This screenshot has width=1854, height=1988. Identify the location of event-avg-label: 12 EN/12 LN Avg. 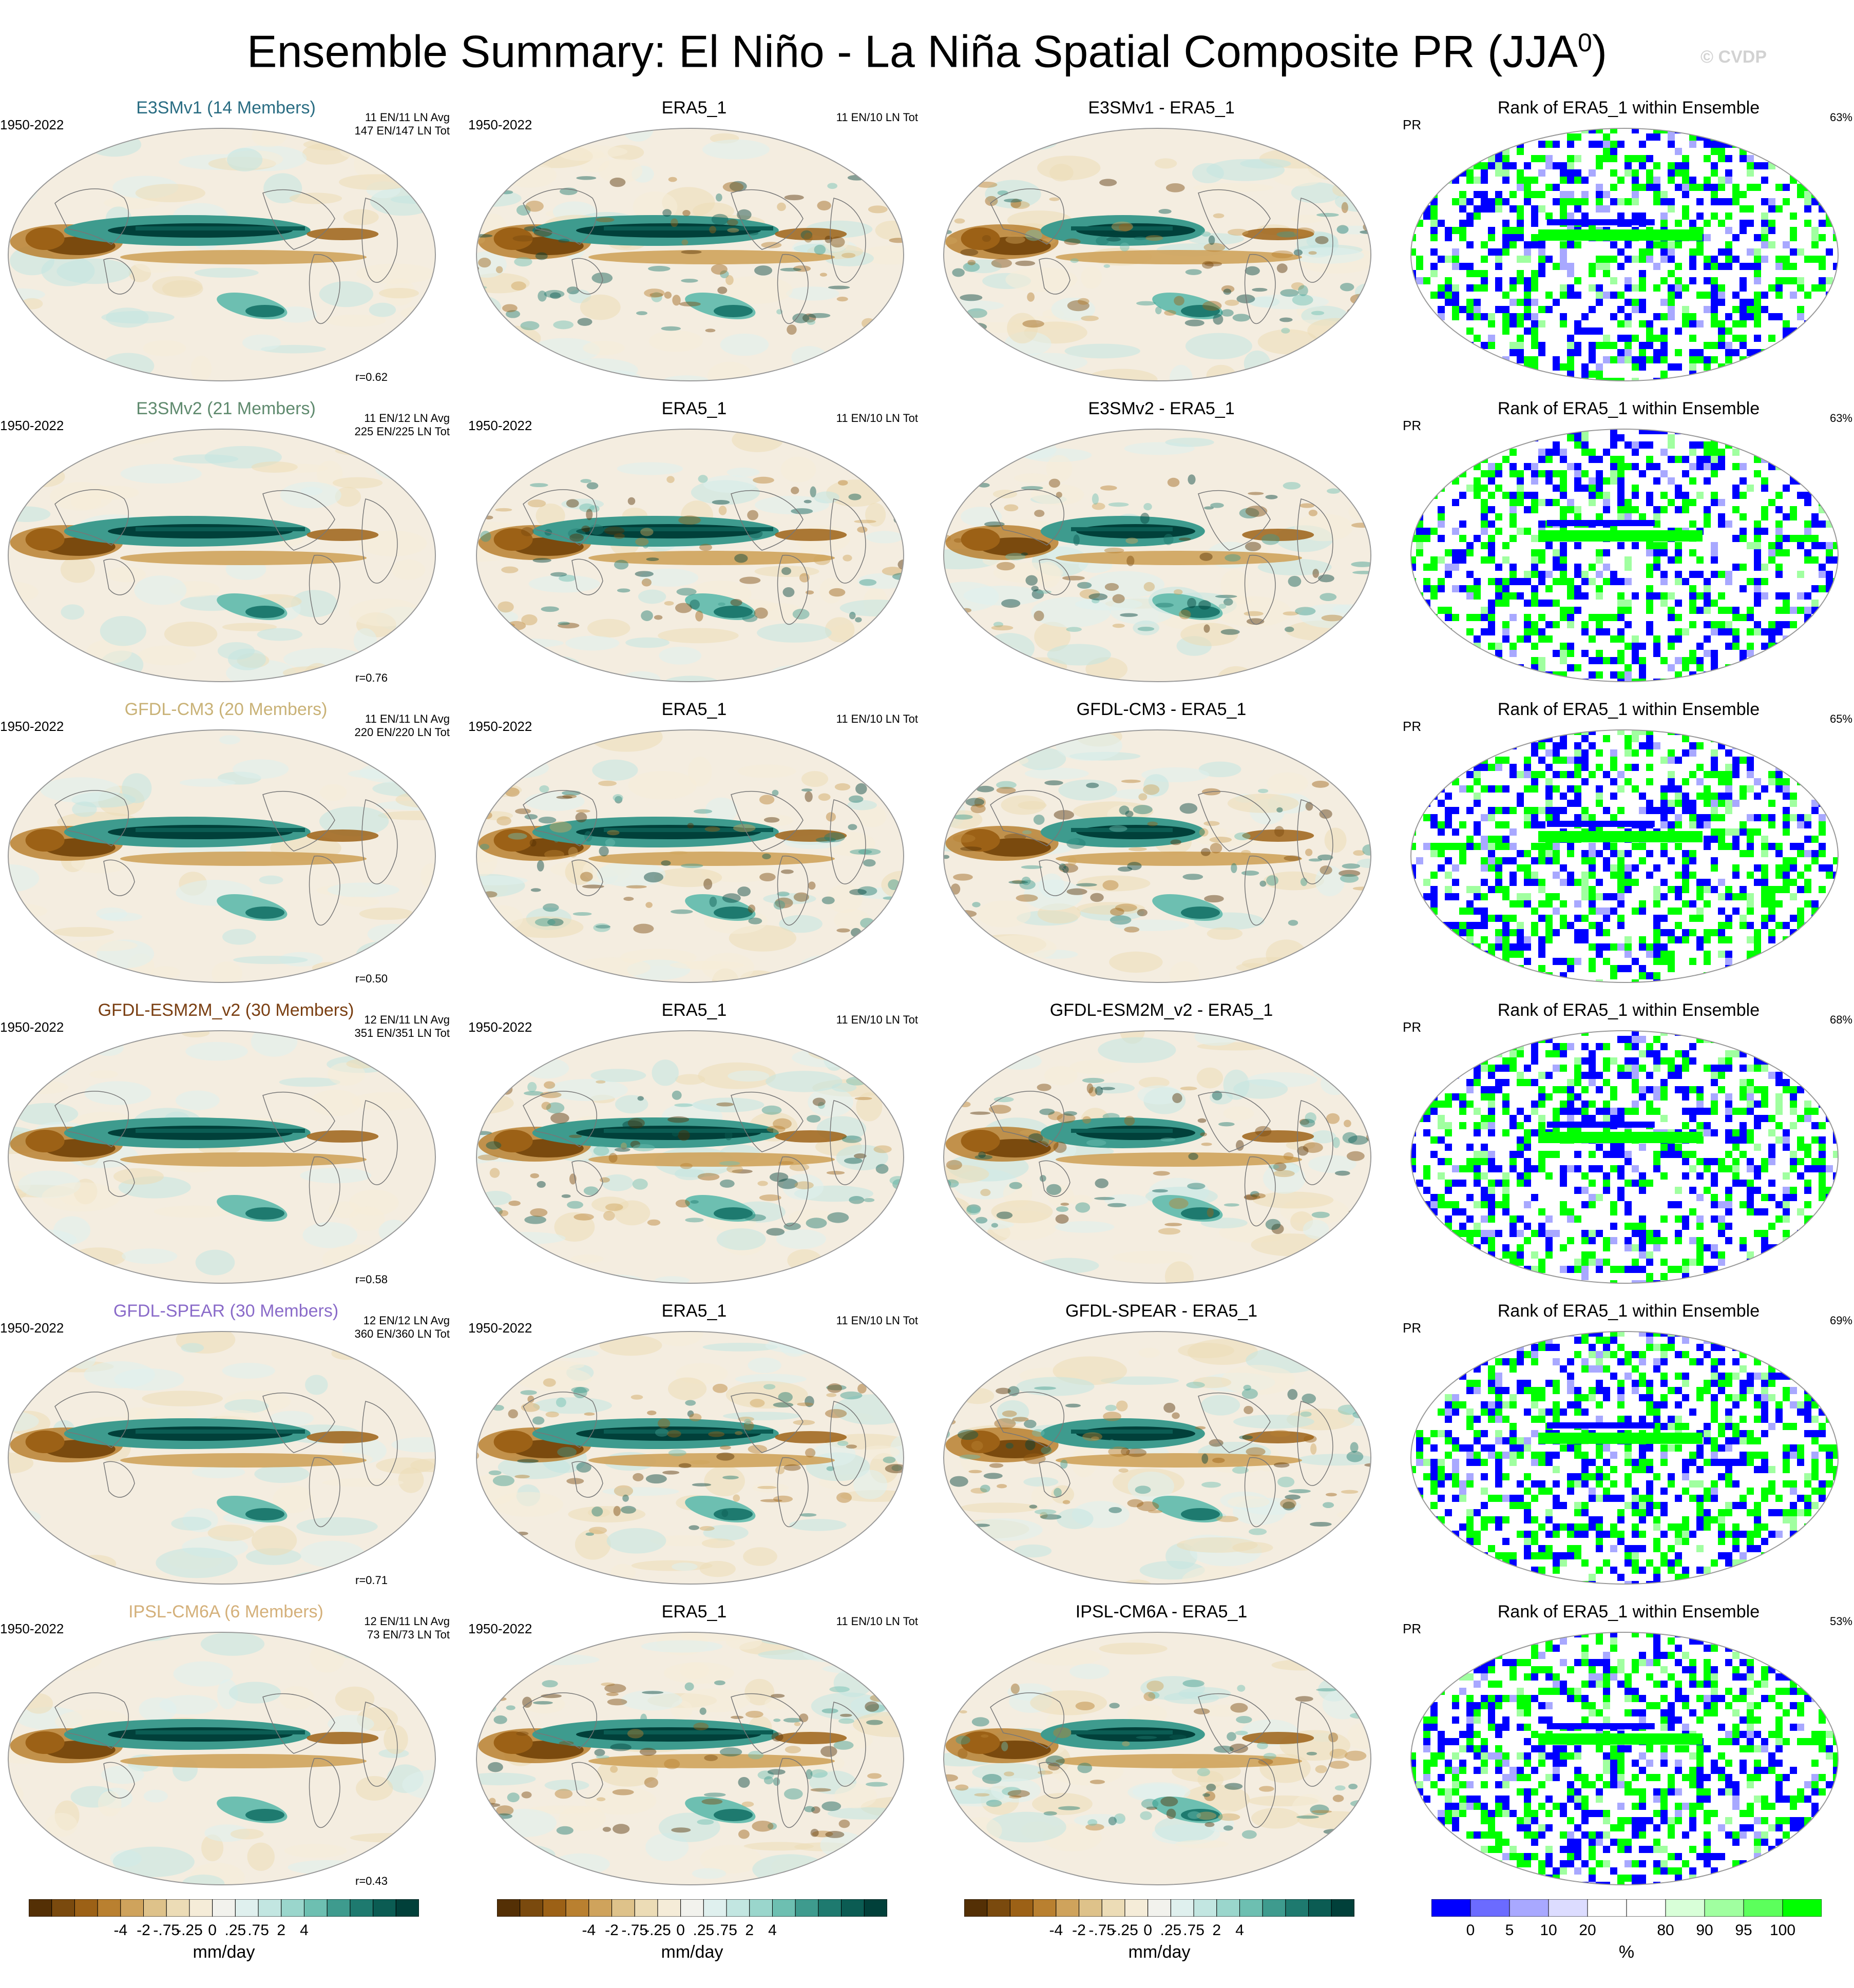
(406, 1320).